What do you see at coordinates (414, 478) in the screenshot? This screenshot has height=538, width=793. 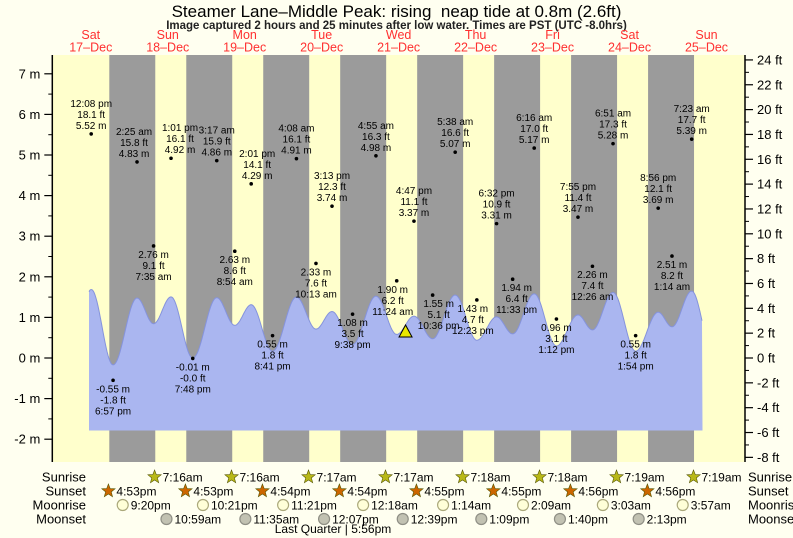 I see `sunrise-time-label: 7:17am` at bounding box center [414, 478].